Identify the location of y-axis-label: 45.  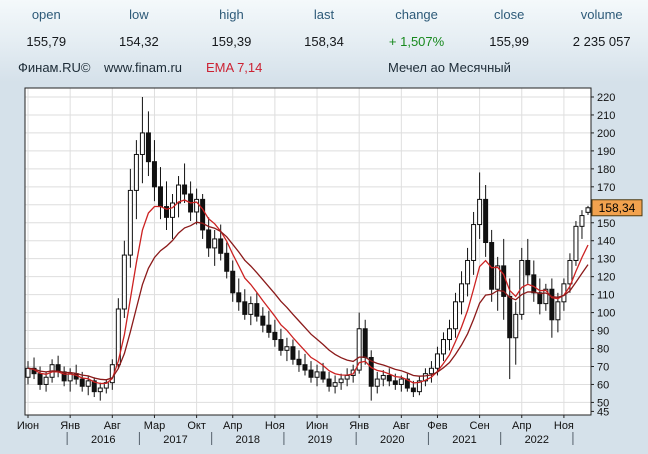
(603, 412).